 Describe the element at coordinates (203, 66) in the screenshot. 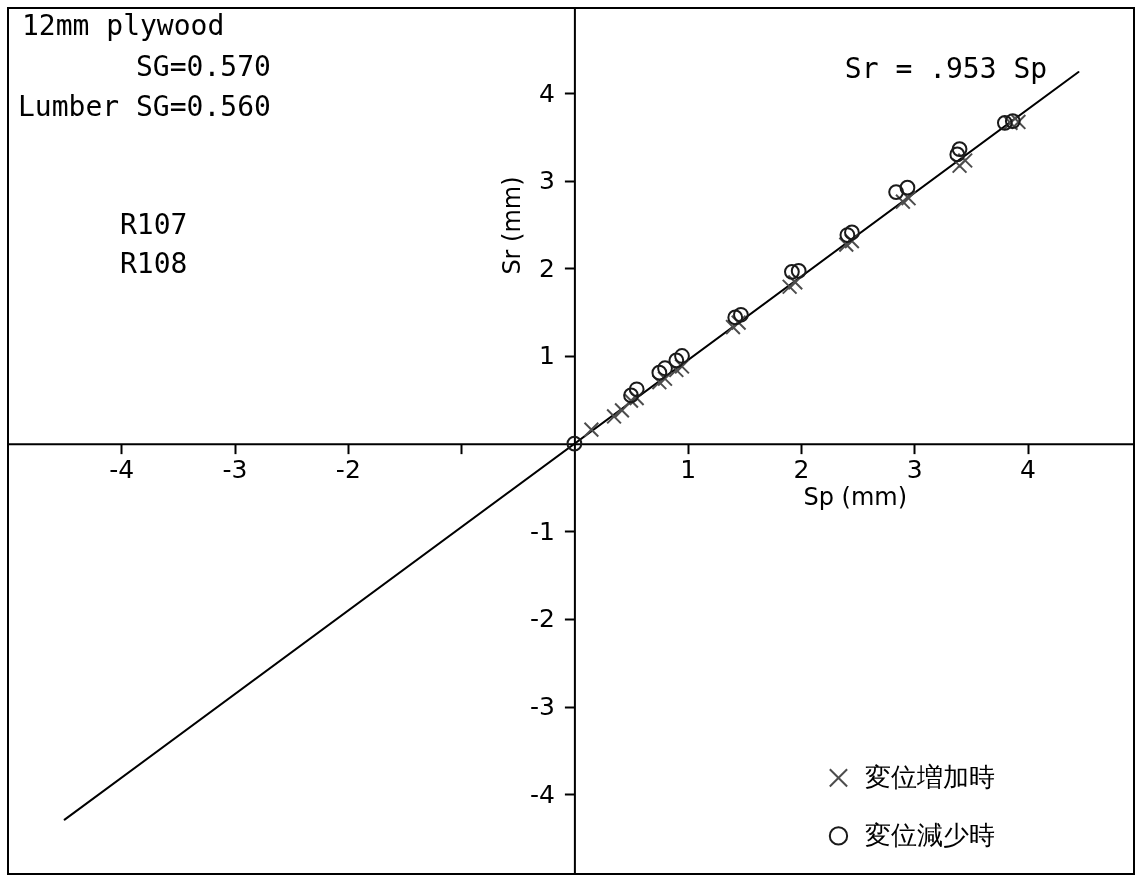

I see `annotation: SG=0.570` at that location.